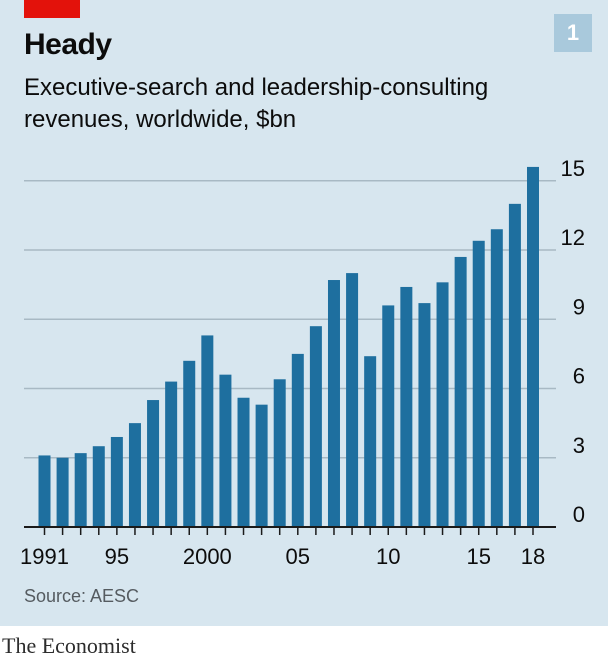 The width and height of the screenshot is (608, 662). Describe the element at coordinates (352, 400) in the screenshot. I see `bar-2008` at that location.